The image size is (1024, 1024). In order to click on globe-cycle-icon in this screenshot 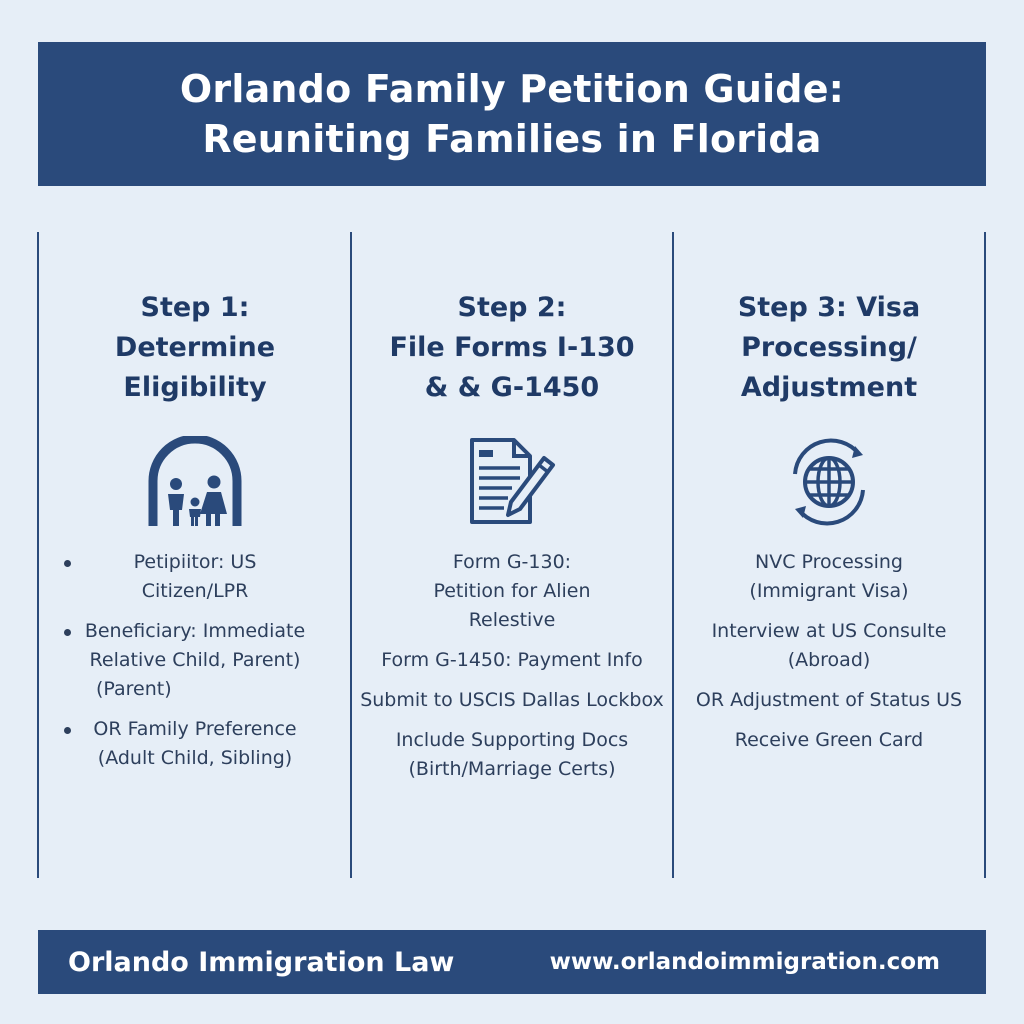, I will do `click(829, 482)`.